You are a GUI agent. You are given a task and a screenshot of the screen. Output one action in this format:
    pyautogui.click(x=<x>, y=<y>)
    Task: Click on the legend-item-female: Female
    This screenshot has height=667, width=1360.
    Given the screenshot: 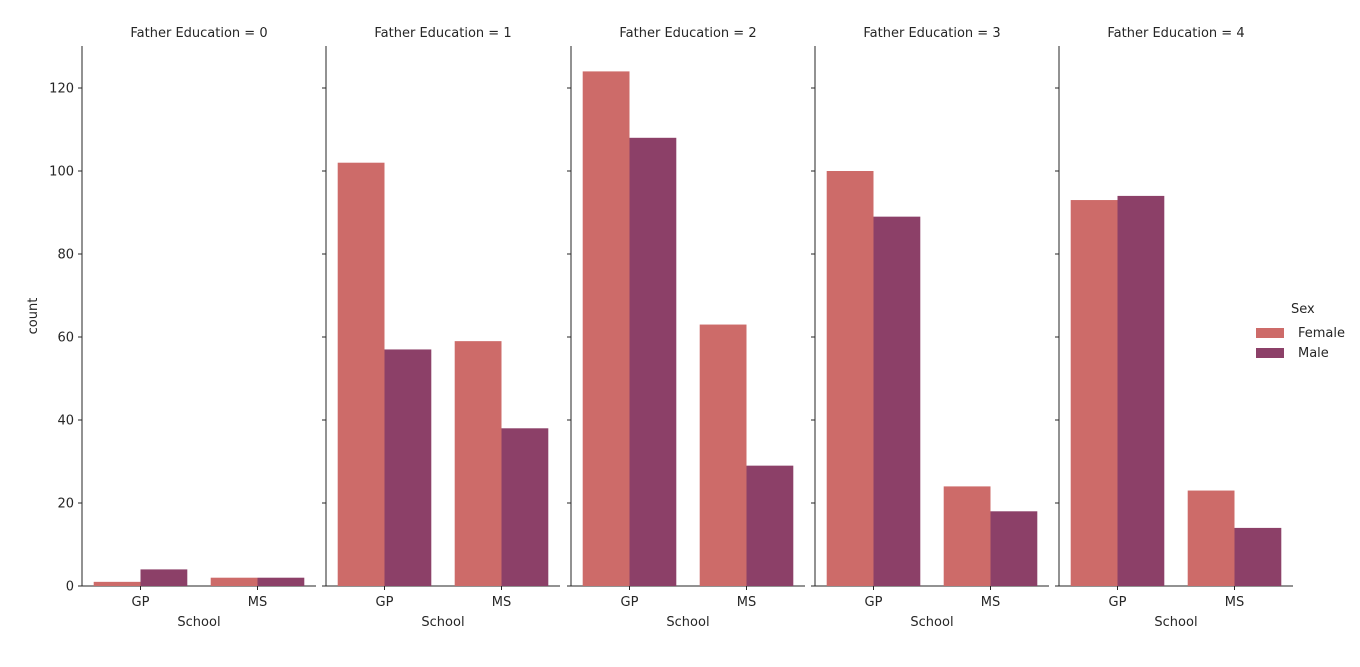 What is the action you would take?
    pyautogui.click(x=1306, y=333)
    